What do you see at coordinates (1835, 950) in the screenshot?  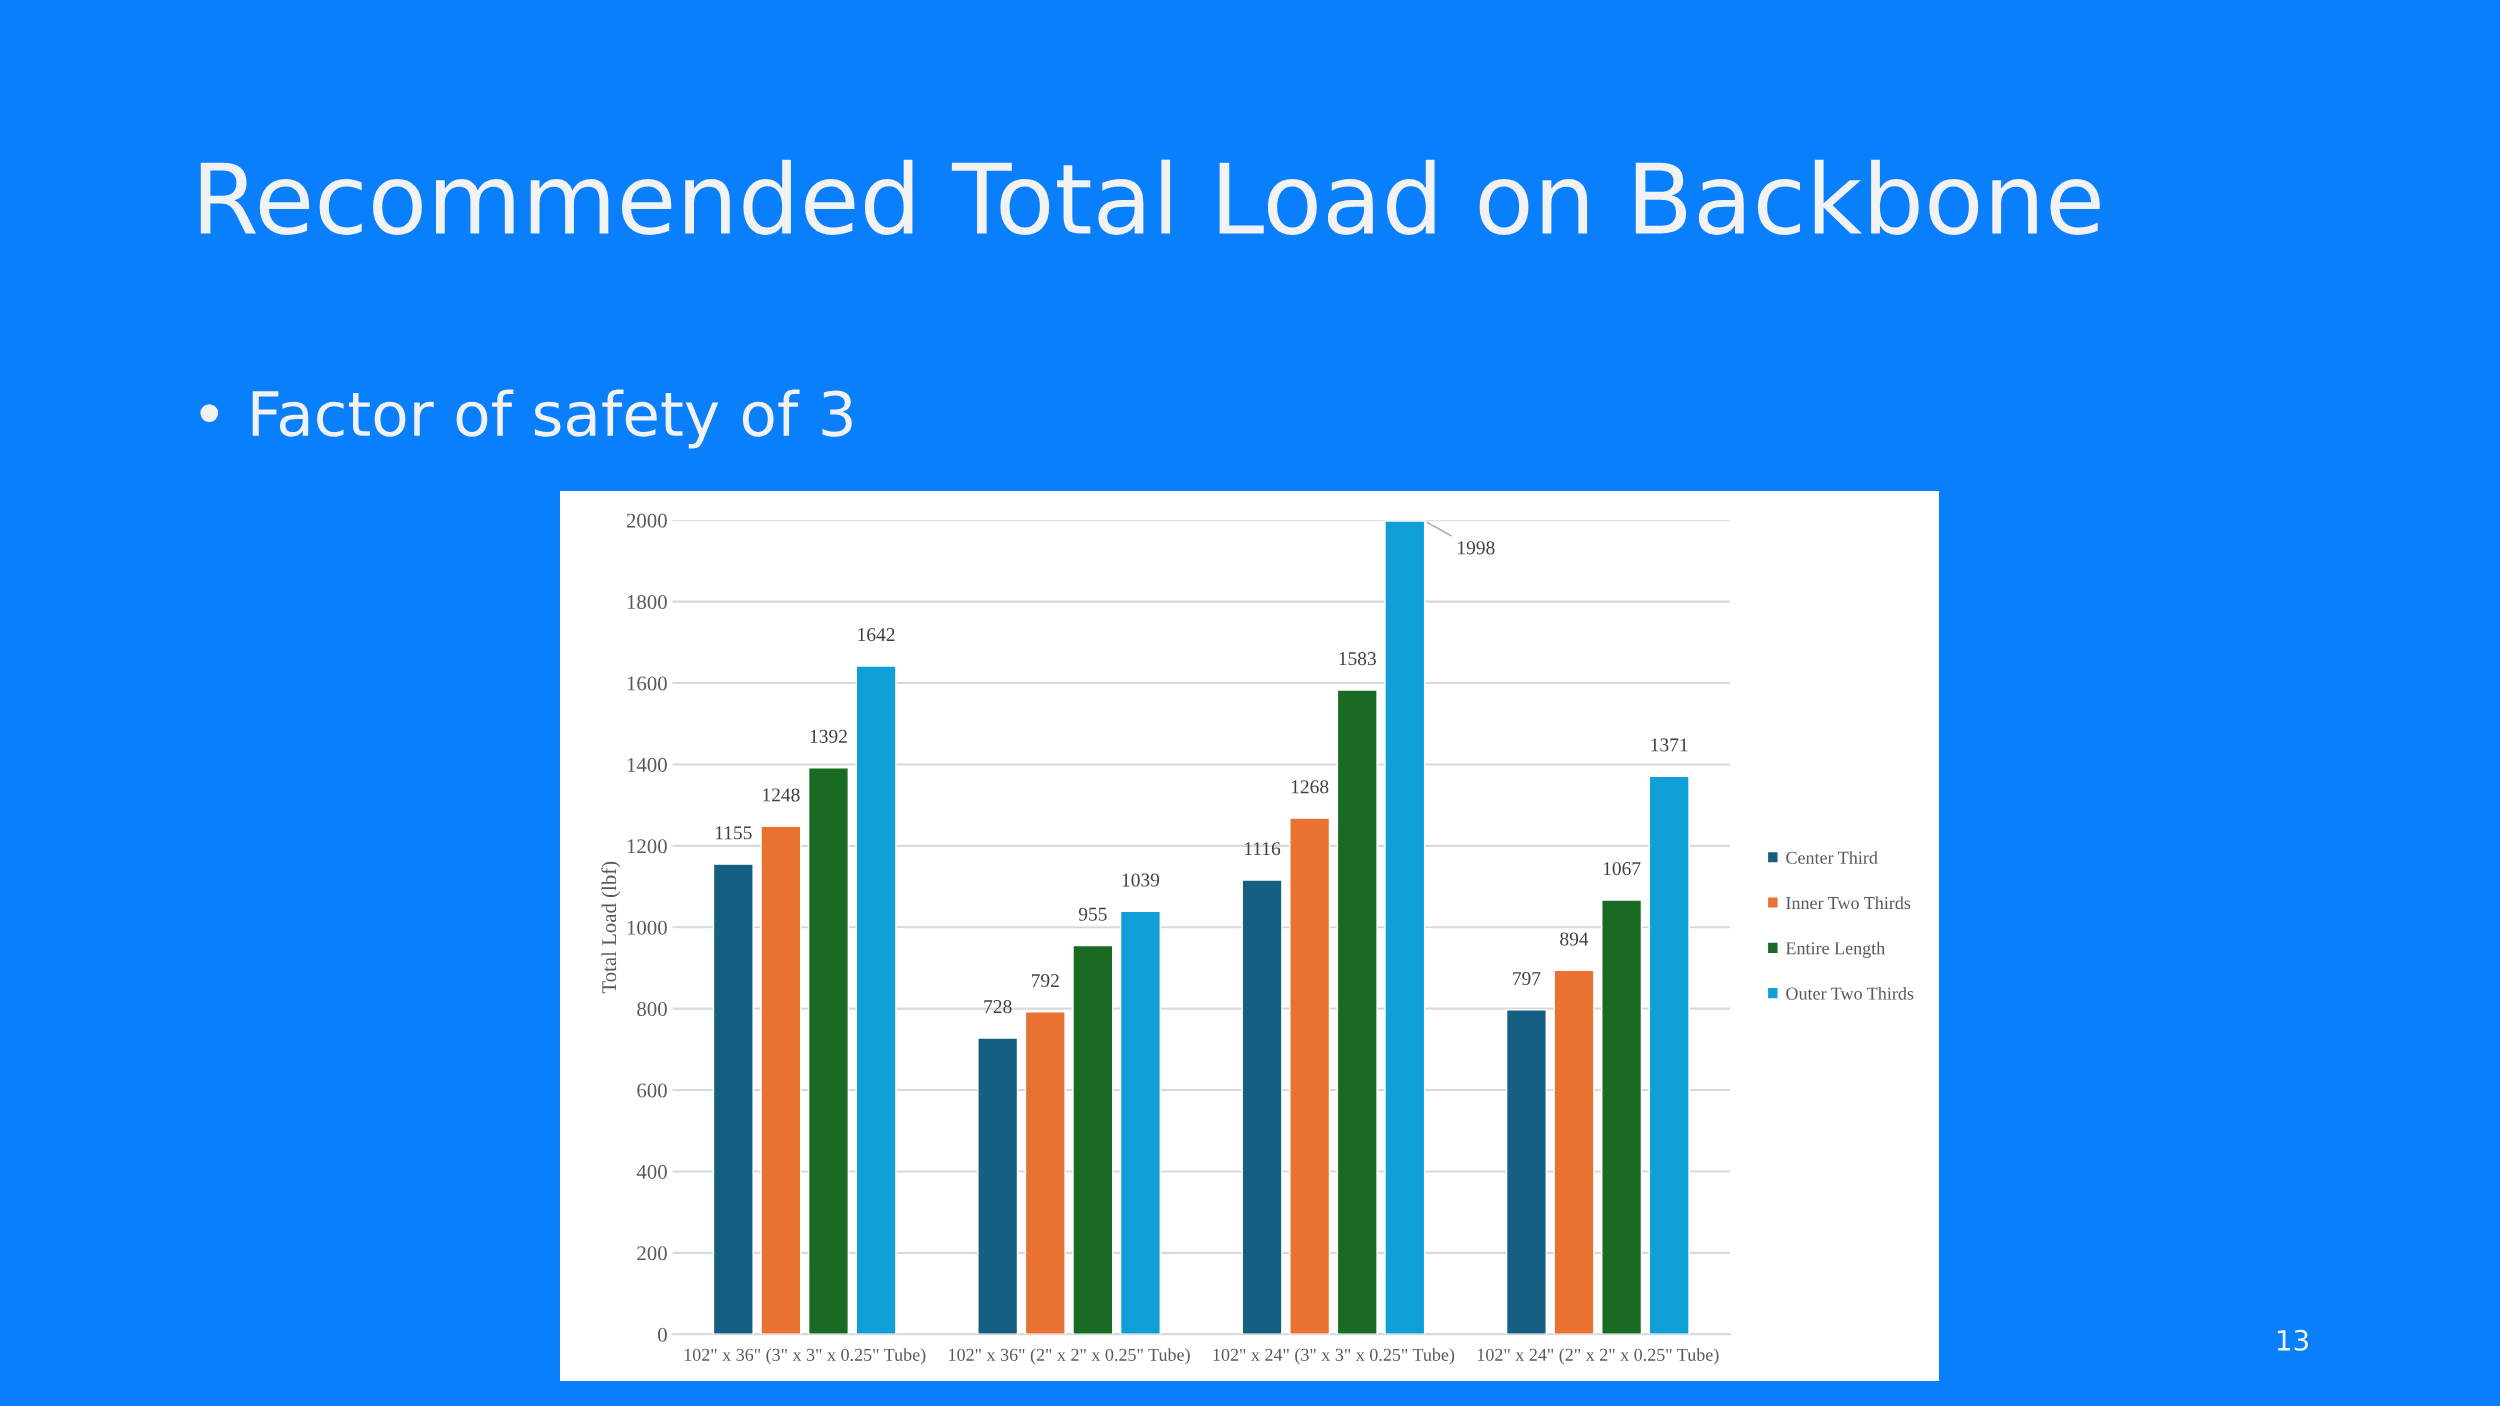 I see `legend-label: Entire Length` at bounding box center [1835, 950].